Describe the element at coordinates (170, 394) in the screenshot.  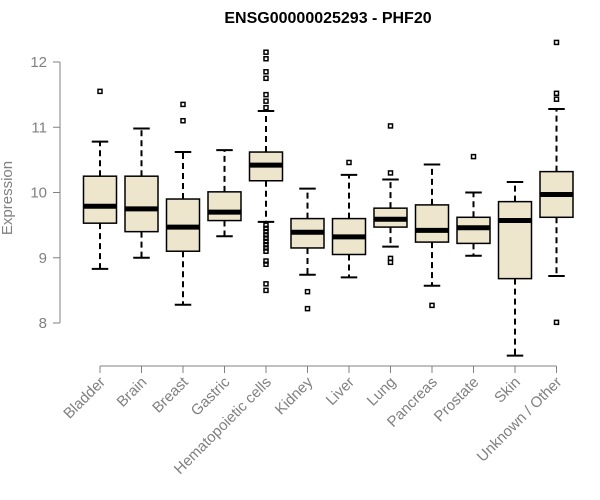
I see `x-tick-label: Breast` at that location.